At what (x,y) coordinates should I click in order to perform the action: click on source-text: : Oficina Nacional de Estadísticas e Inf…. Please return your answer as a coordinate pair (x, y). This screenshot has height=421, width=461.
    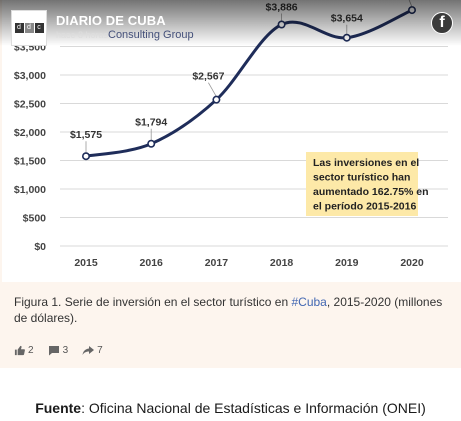
    Looking at the image, I should click on (253, 408).